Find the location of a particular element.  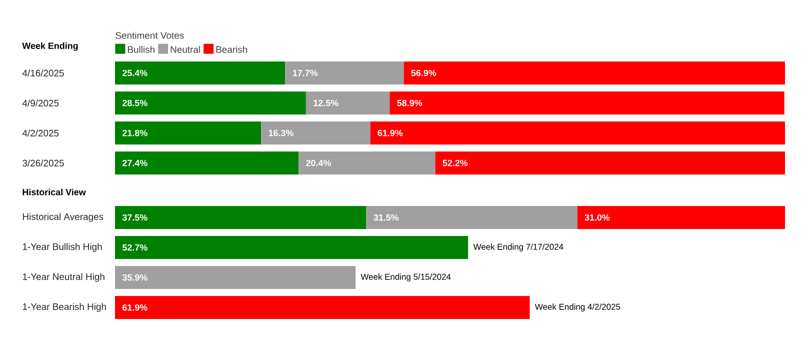

data-label: 52.7% is located at coordinates (135, 247).